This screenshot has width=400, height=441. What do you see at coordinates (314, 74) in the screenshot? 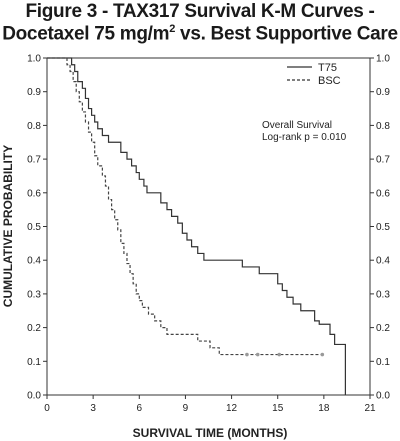
I see `legend: T75 BSC` at bounding box center [314, 74].